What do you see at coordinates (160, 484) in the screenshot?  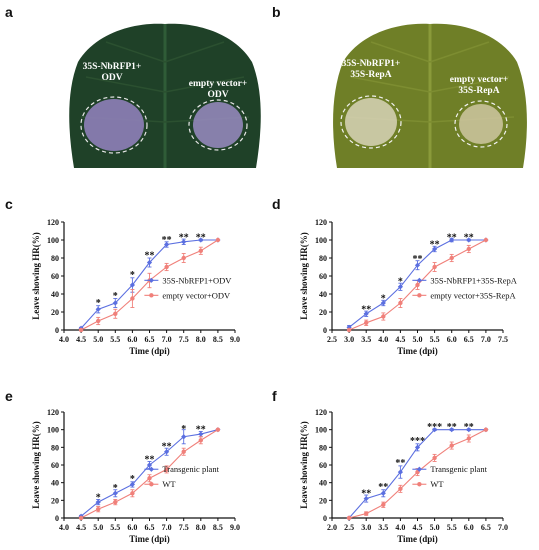 I see `legend-item: WT` at bounding box center [160, 484].